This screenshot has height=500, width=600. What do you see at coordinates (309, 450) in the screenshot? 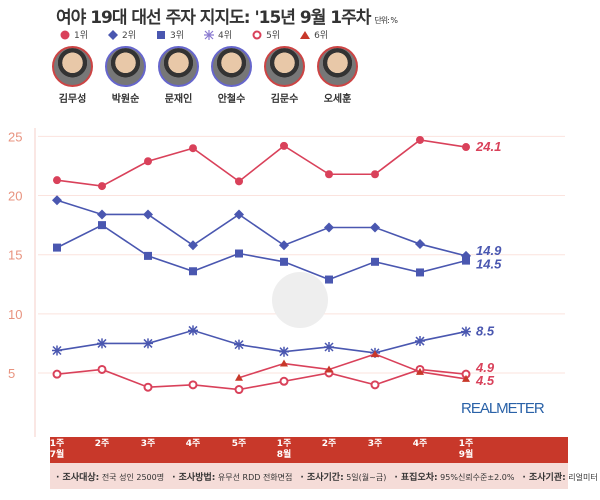
I see `x-axis-bar: 1주 7월 2주 3주 4주 5주 1주 8월 2주 3주 4주 1주 9월` at bounding box center [309, 450].